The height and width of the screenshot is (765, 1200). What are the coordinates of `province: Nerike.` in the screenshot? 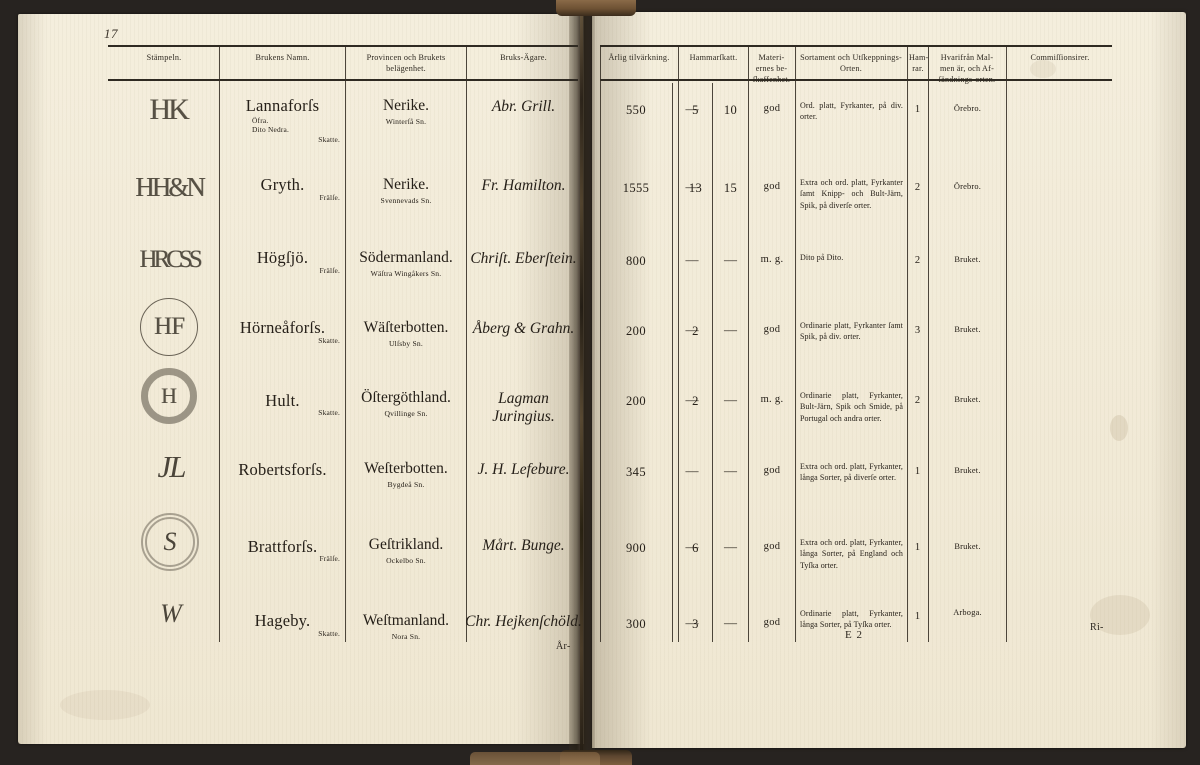 It's located at (406, 184).